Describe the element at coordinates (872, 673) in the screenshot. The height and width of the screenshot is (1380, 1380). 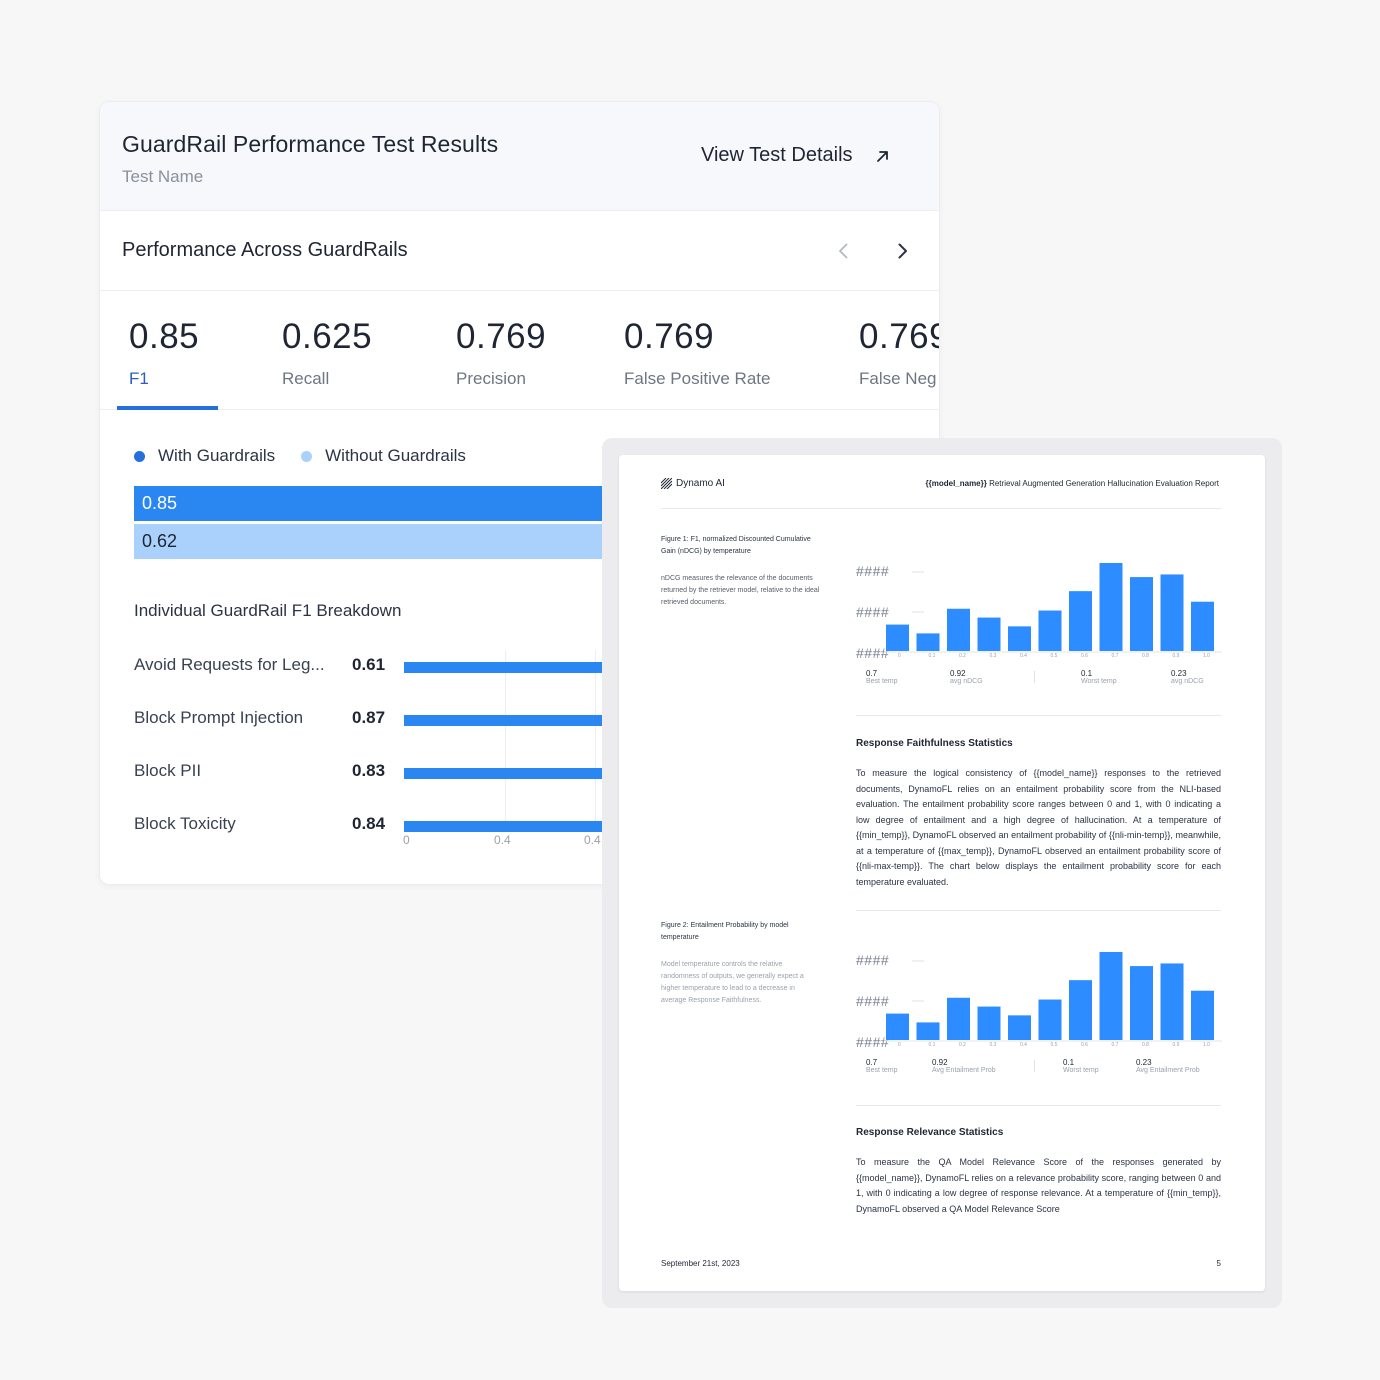
I see `stat-value: 0.7` at that location.